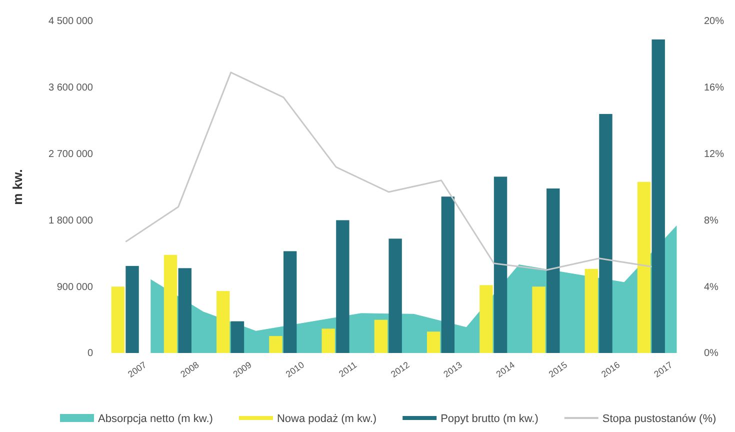 This screenshot has height=432, width=735. I want to click on y2-tick-label: 12%, so click(714, 154).